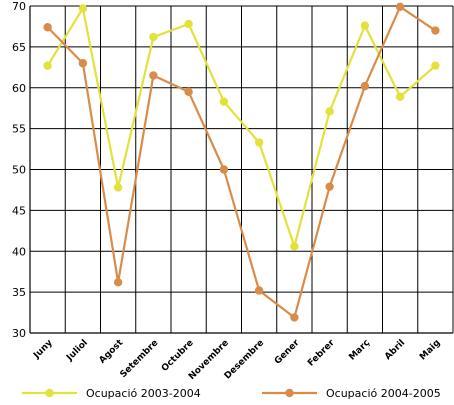 The width and height of the screenshot is (454, 405). I want to click on x-tick-label: Gener, so click(287, 352).